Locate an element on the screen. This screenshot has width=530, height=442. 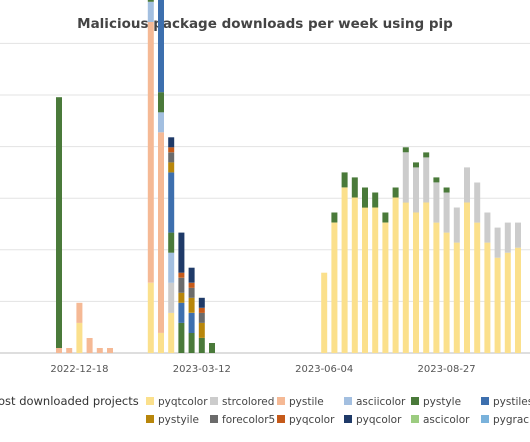
legend-label: strcolored is located at coordinates (248, 402).